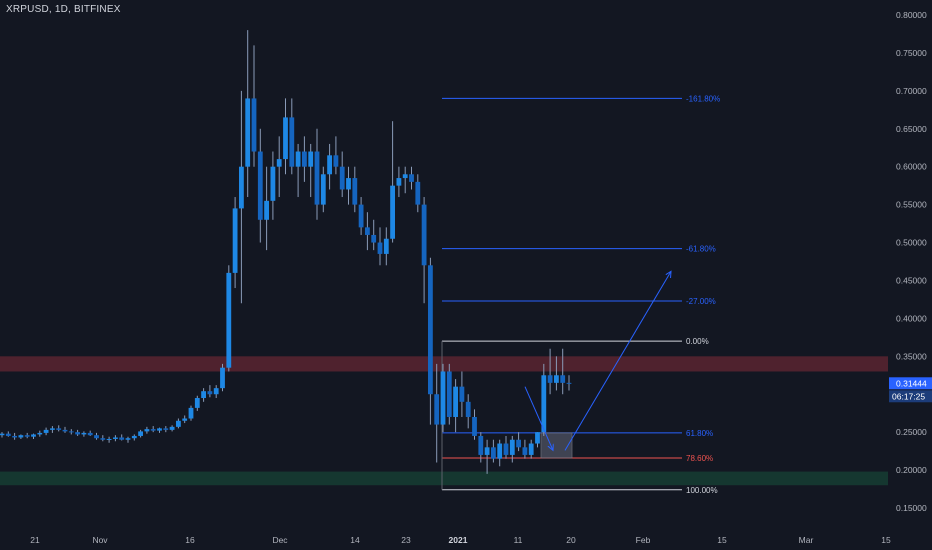 The height and width of the screenshot is (550, 932). I want to click on symbol-title: XRPUSD, 1D, BITFINEX, so click(63, 9).